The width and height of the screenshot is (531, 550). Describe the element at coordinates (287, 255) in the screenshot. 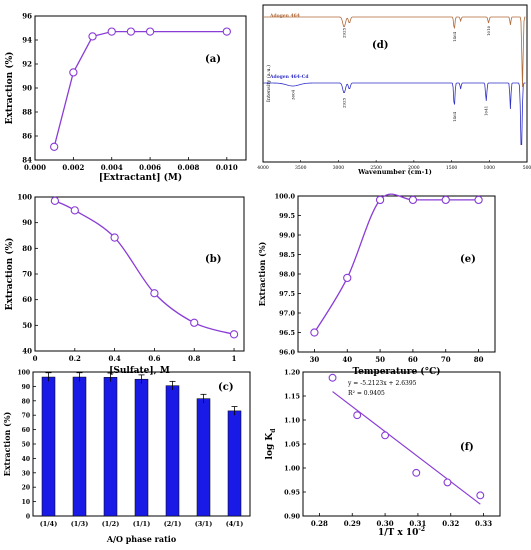

I see `y-tick-label-e: 98.5` at that location.